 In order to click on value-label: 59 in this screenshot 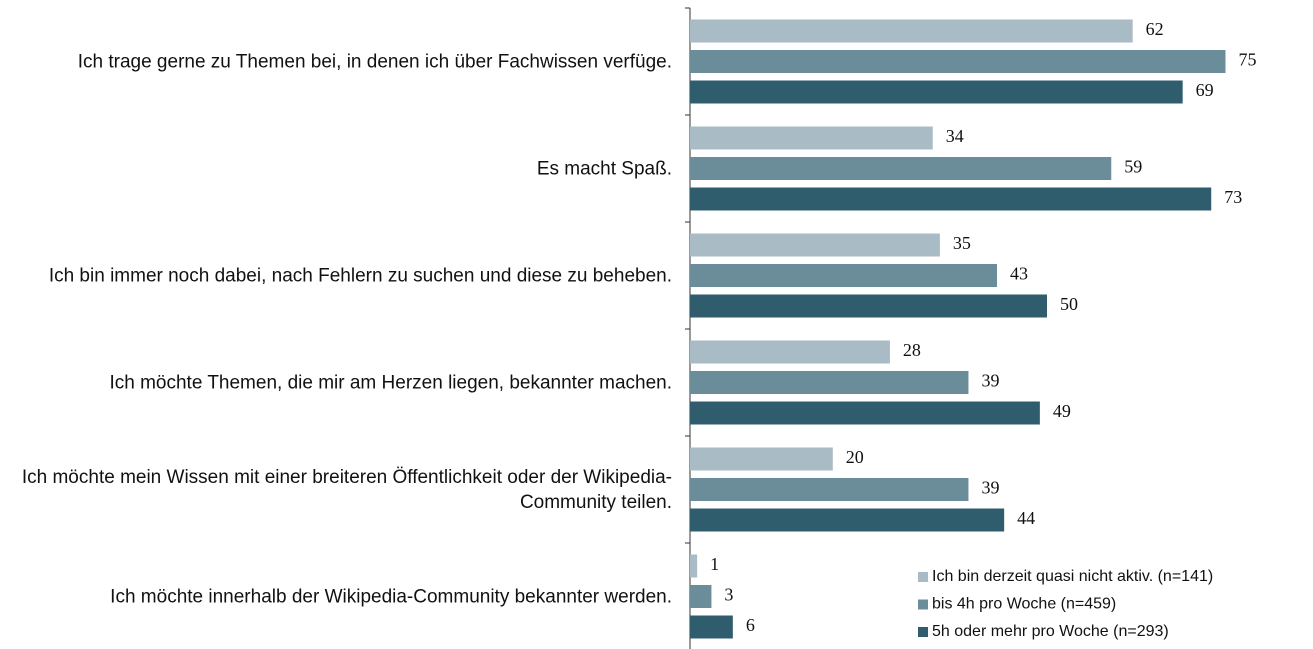, I will do `click(1133, 167)`.